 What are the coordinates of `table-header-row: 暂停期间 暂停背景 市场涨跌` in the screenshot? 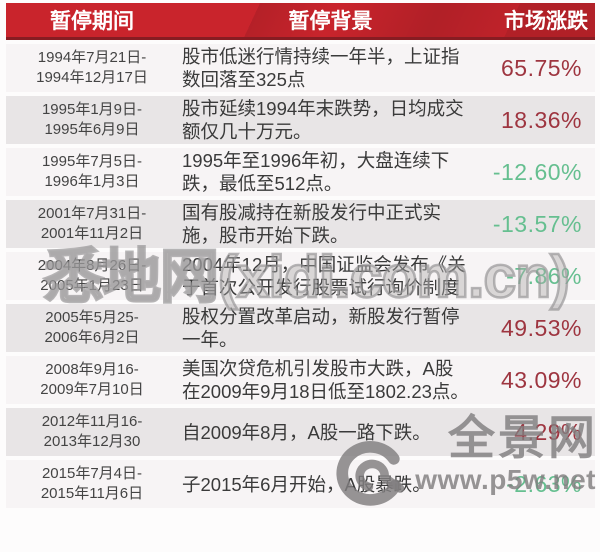 It's located at (300, 21).